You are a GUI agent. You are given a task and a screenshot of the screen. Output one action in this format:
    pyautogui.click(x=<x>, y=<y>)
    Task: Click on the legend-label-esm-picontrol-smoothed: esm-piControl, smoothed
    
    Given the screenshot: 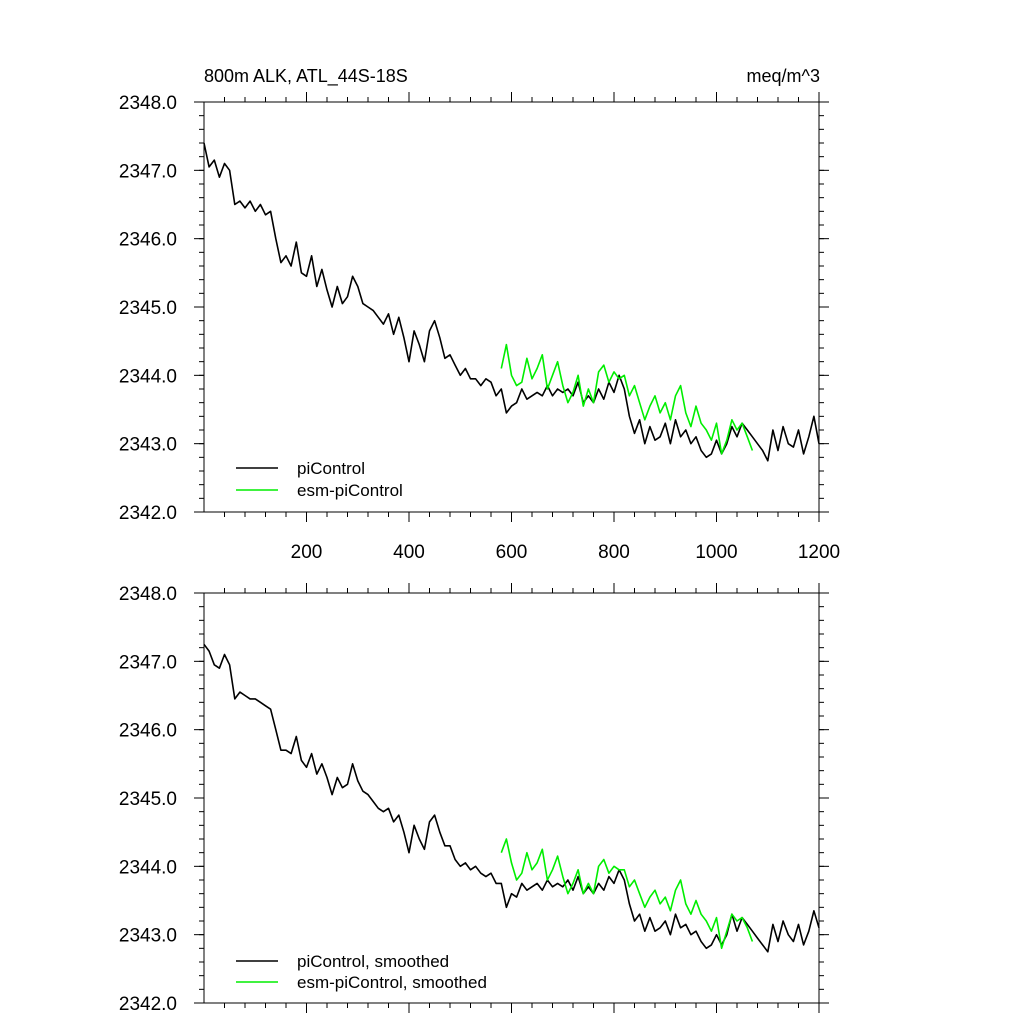 What is the action you would take?
    pyautogui.click(x=392, y=982)
    